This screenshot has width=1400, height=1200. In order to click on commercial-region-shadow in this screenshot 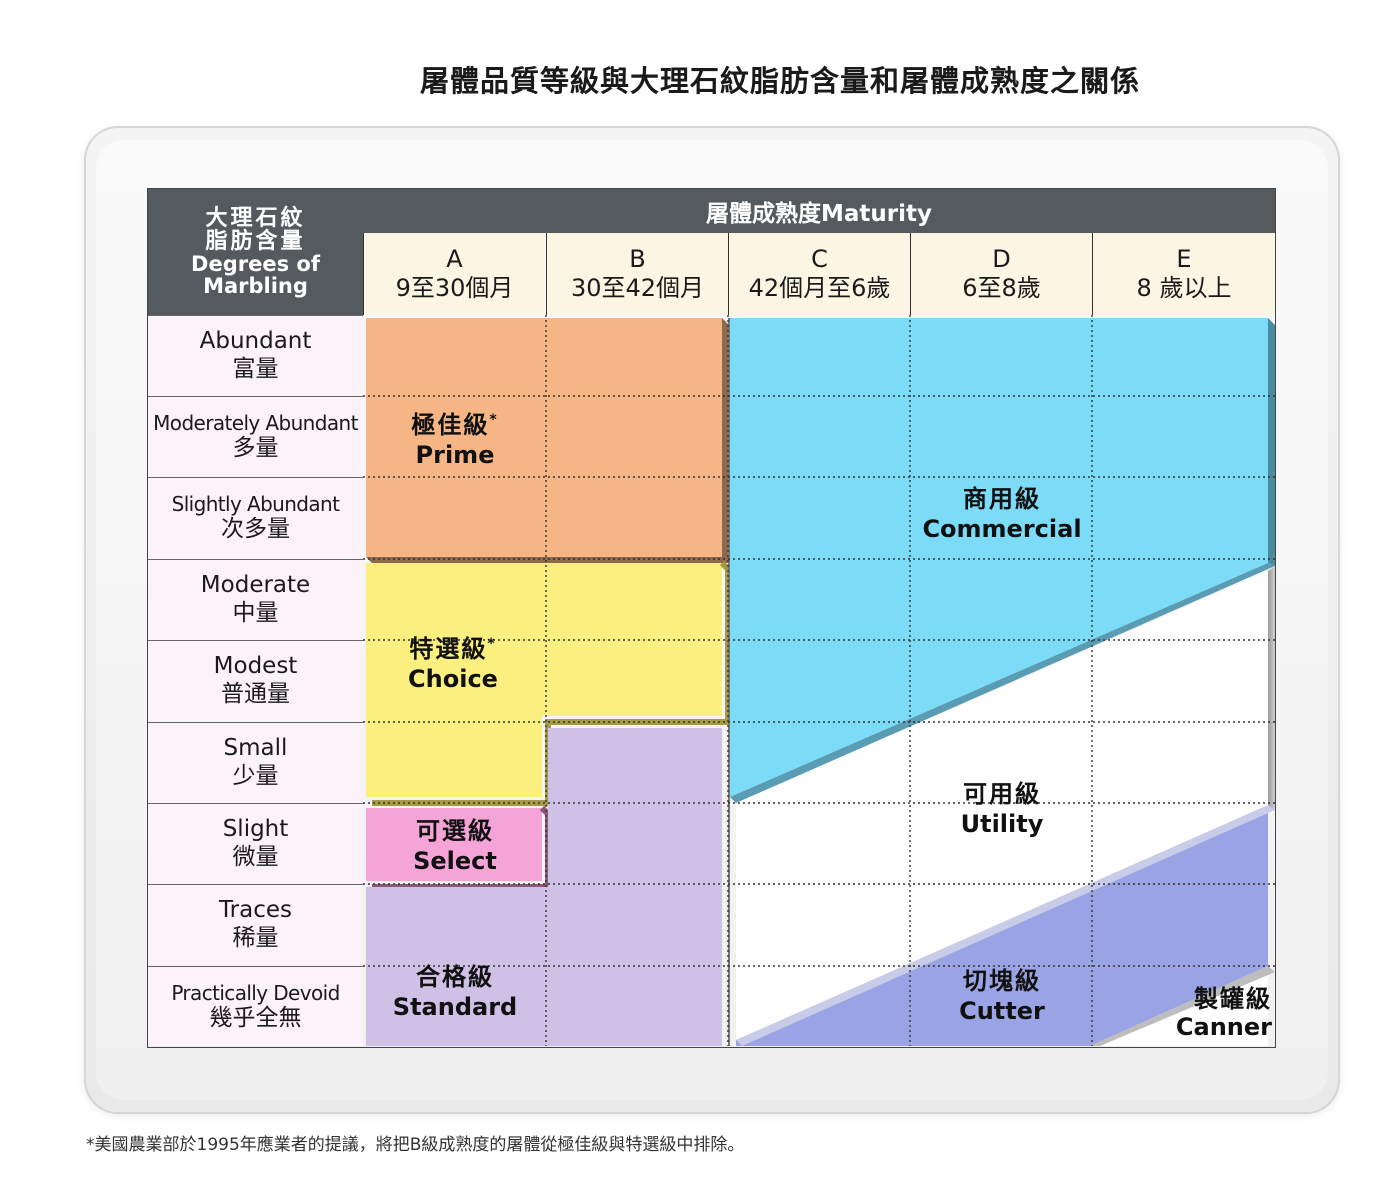, I will do `click(1271, 442)`.